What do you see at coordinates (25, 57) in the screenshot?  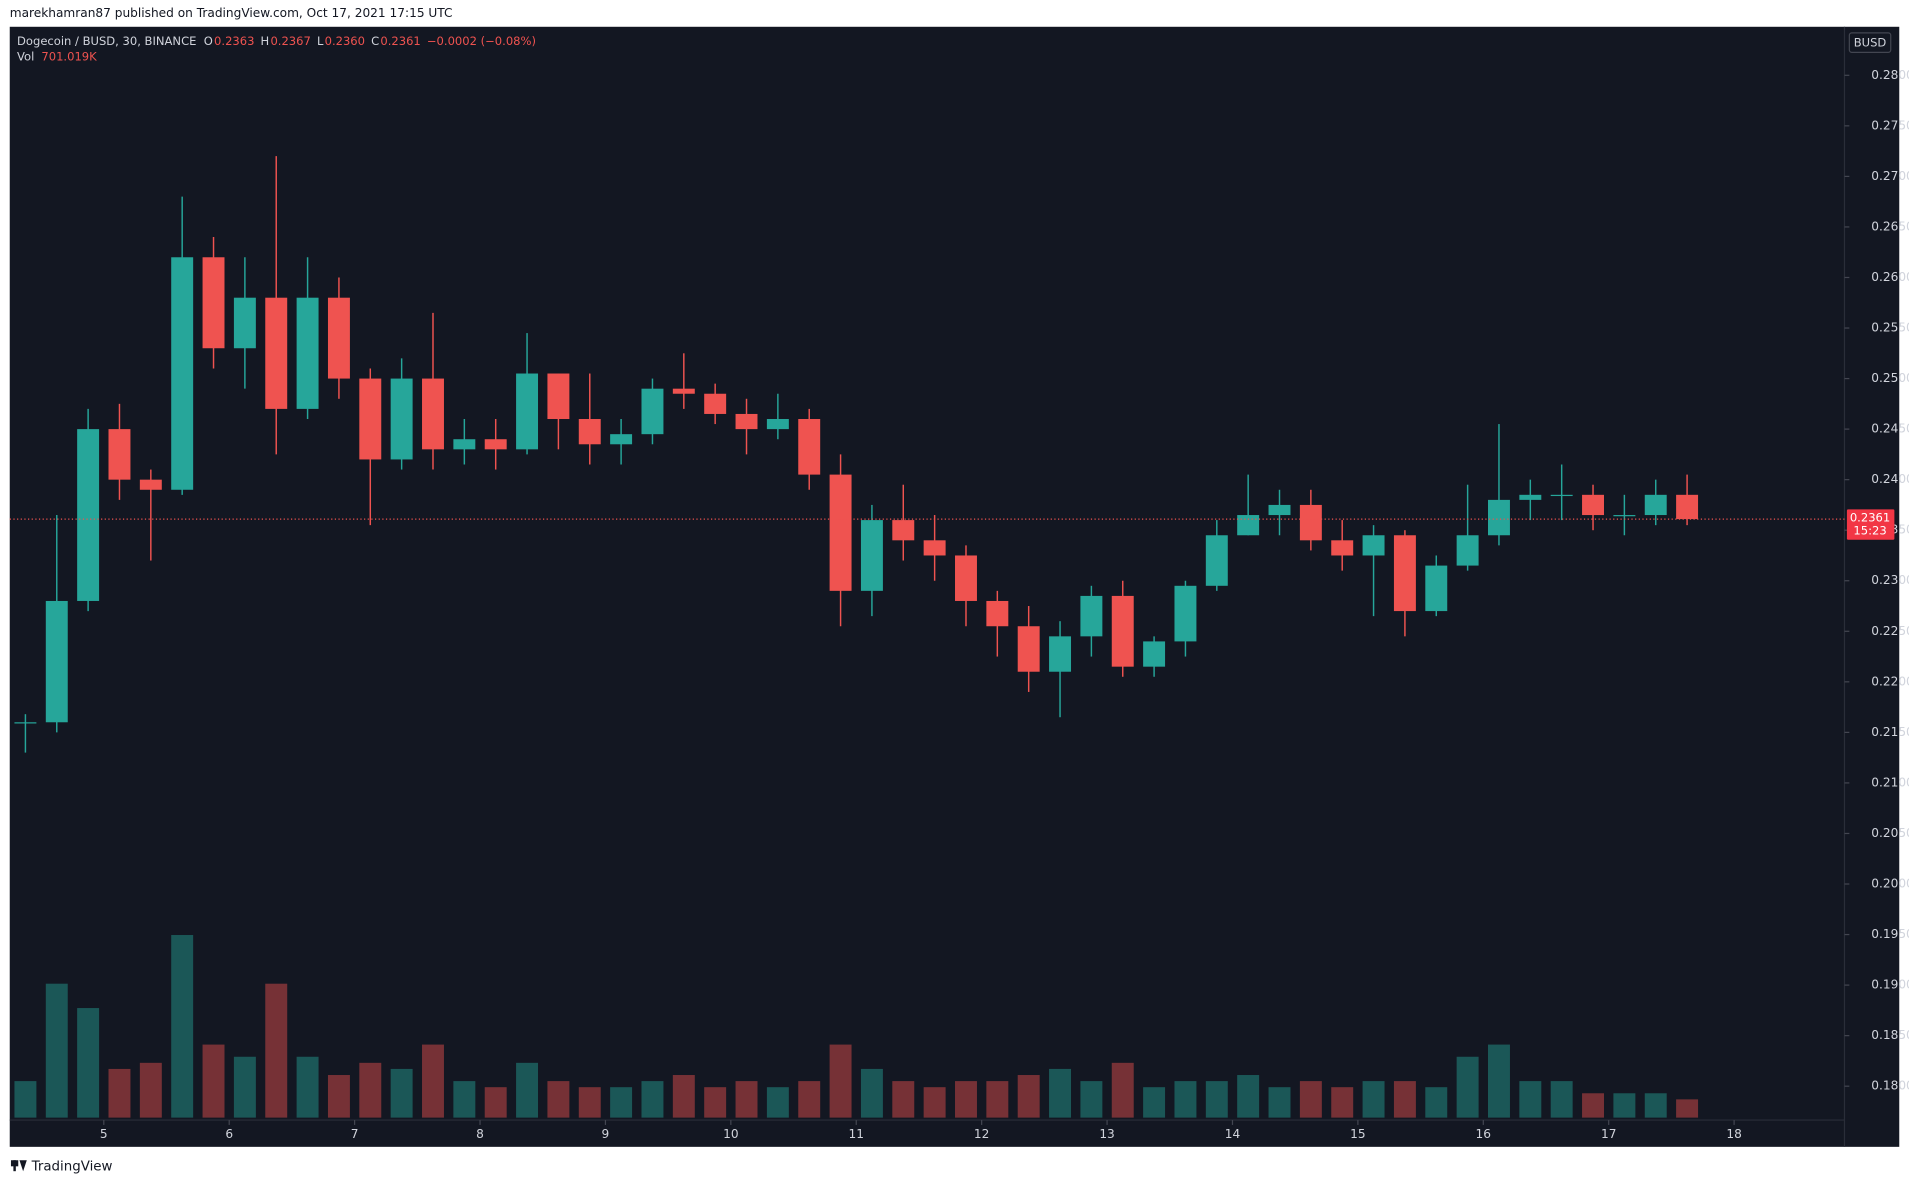 I see `volume-key: Vol` at bounding box center [25, 57].